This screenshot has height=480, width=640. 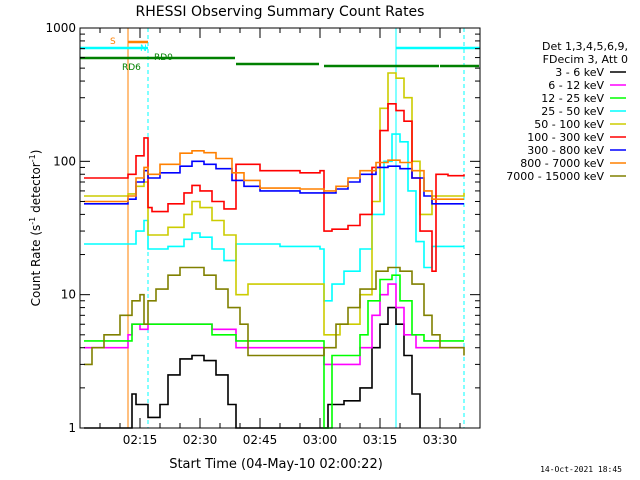 What do you see at coordinates (555, 176) in the screenshot?
I see `legend-label: 7000 - 15000 keV` at bounding box center [555, 176].